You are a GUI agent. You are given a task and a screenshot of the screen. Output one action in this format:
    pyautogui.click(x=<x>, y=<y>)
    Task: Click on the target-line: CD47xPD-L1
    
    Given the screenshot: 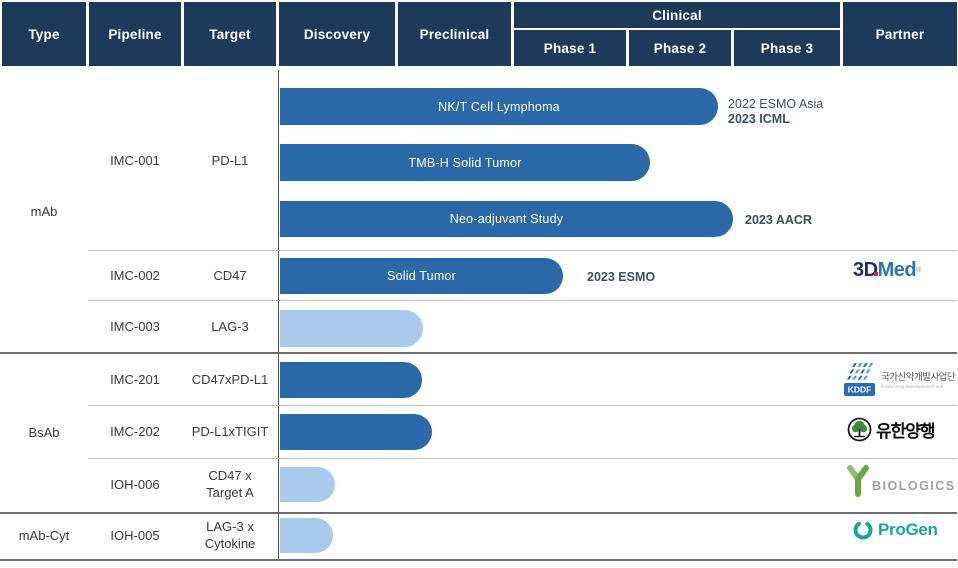 What is the action you would take?
    pyautogui.click(x=230, y=379)
    